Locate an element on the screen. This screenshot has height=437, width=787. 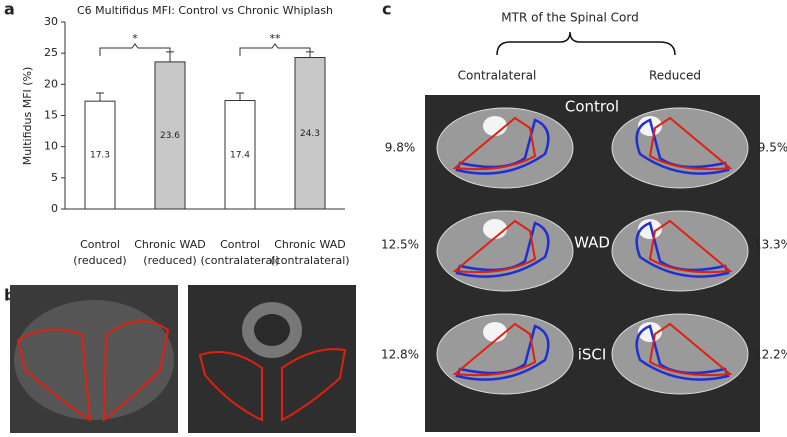
x-tick-label: Chronic WAD (contralateral) is located at coordinates (309, 252).